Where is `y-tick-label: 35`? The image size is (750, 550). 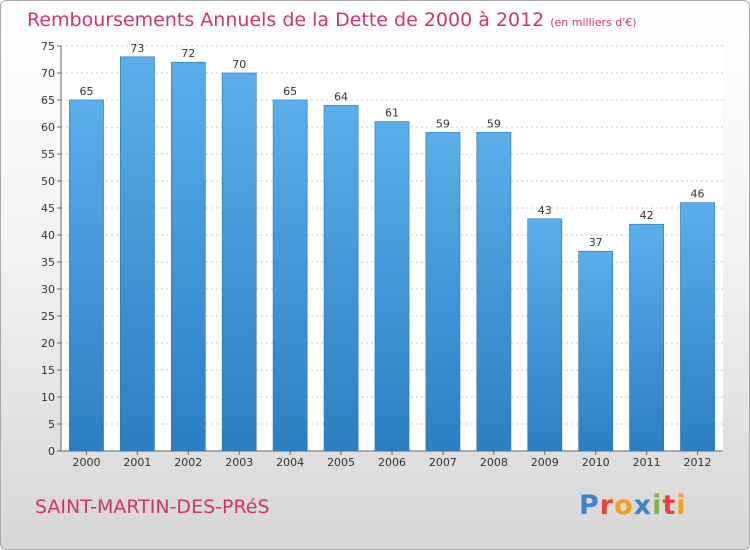 y-tick-label: 35 is located at coordinates (48, 262).